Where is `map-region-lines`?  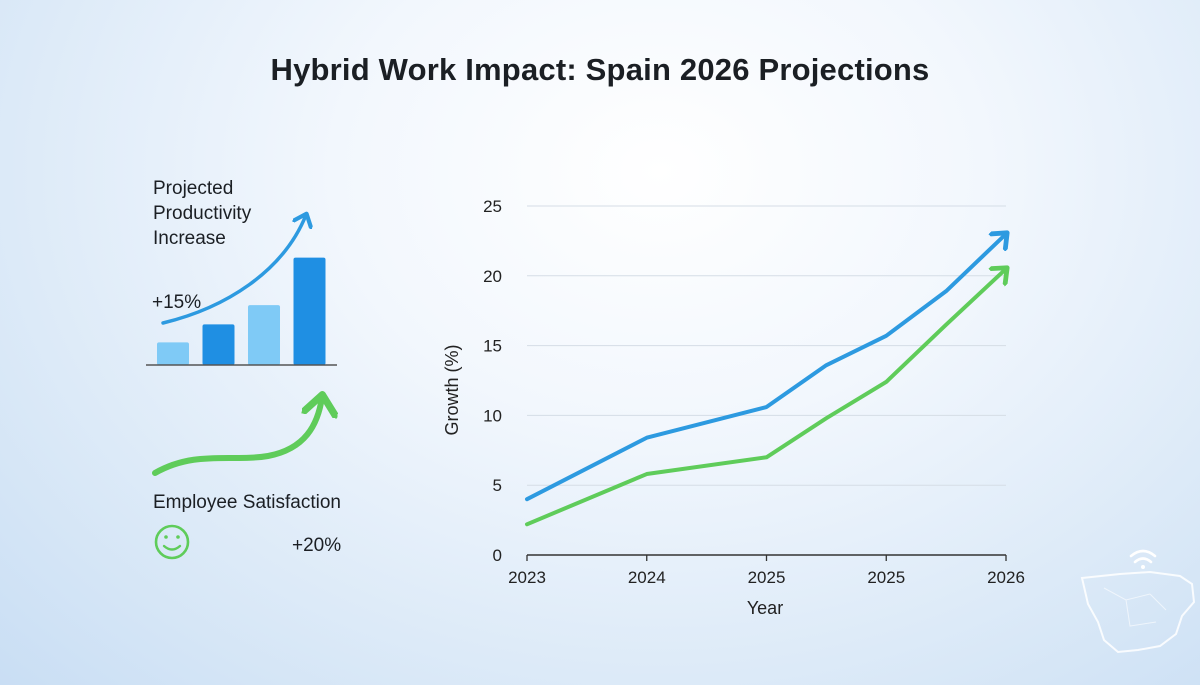 map-region-lines is located at coordinates (1135, 607).